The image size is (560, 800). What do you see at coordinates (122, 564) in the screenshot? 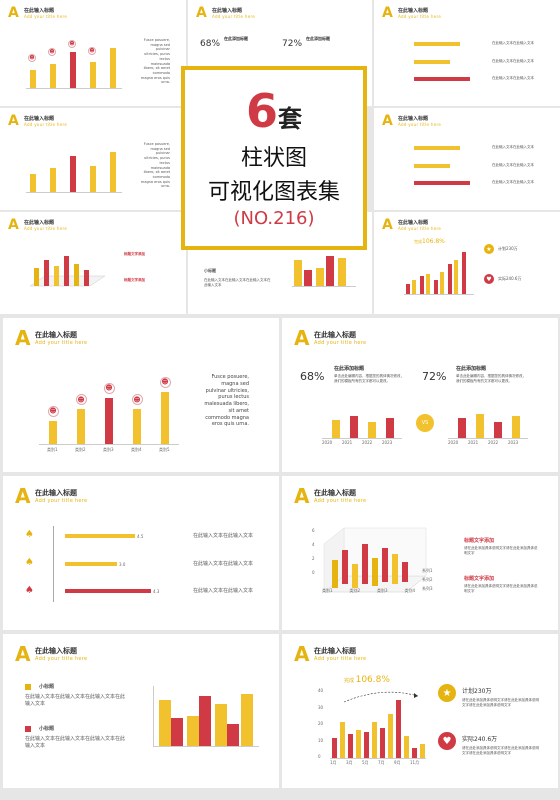
I see `hbar-value: 3.0` at bounding box center [122, 564].